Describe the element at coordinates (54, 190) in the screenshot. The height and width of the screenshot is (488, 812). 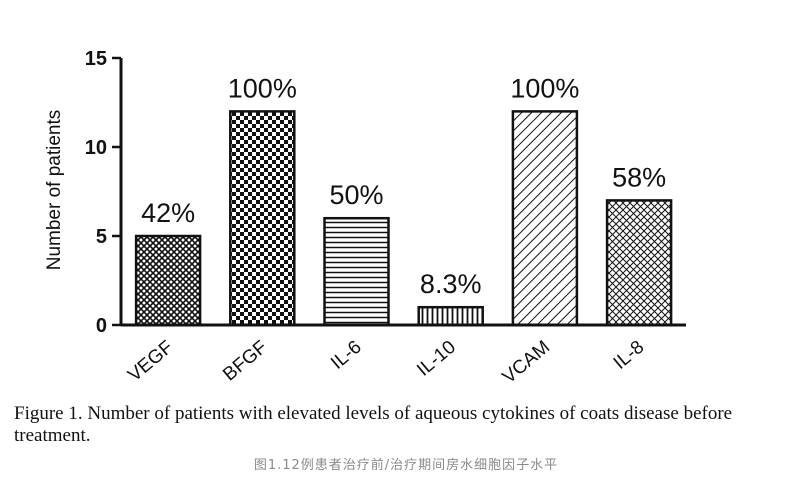
I see `y-axis-title: Number of patients` at that location.